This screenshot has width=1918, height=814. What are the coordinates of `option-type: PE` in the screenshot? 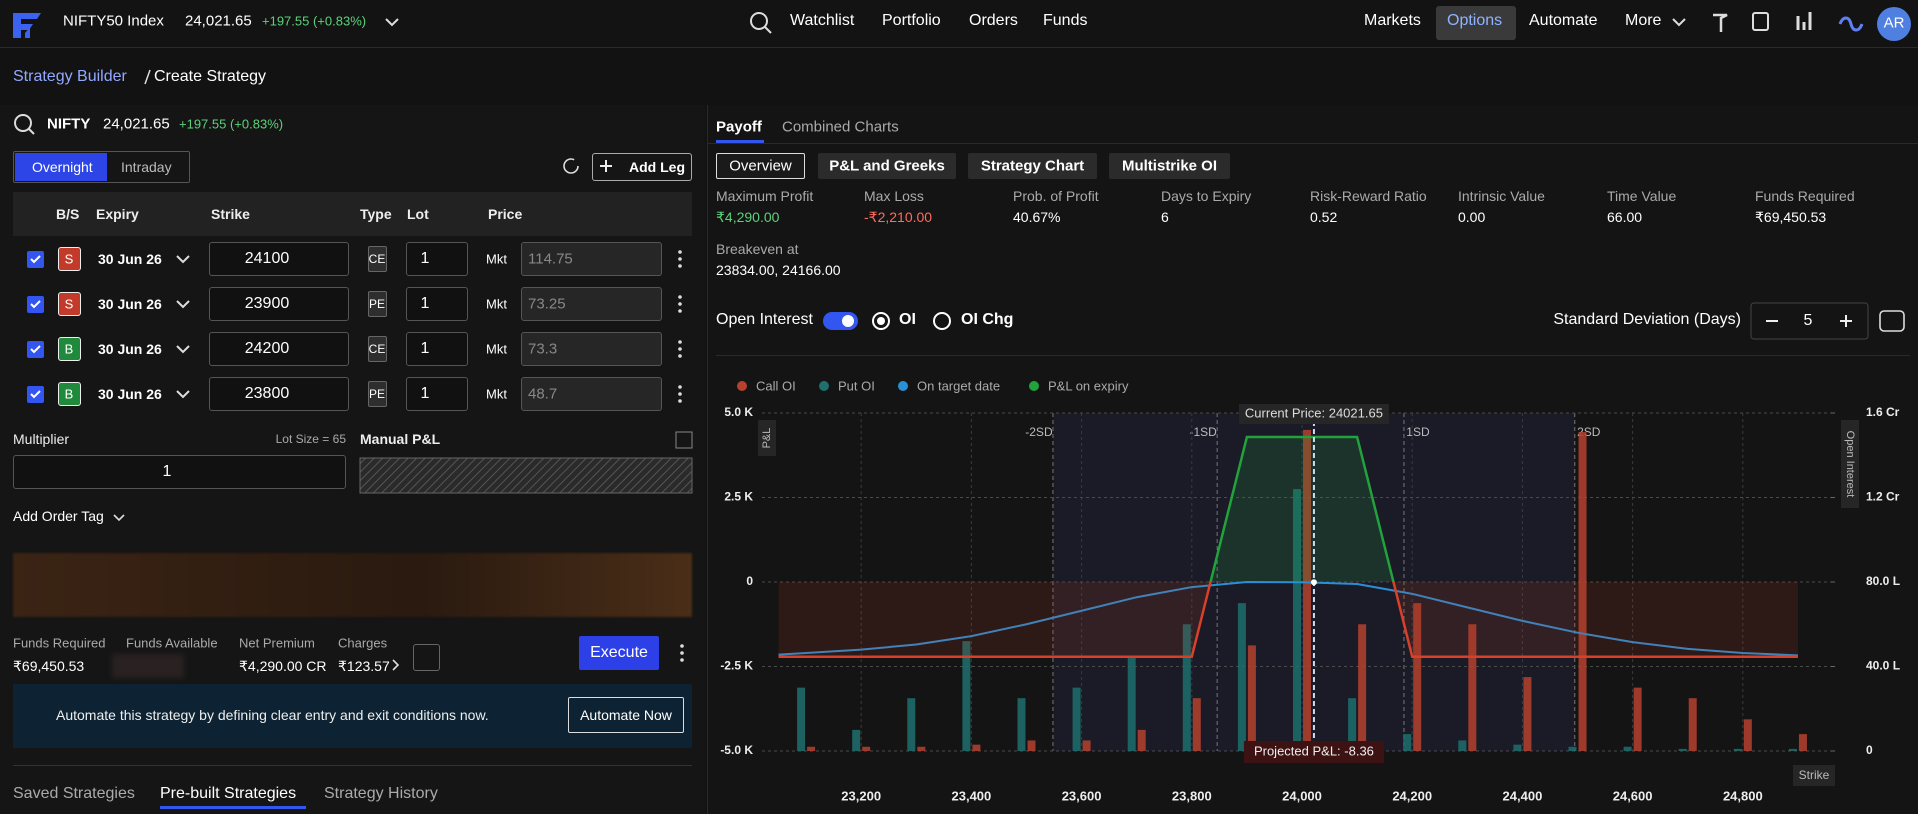 It's located at (377, 304).